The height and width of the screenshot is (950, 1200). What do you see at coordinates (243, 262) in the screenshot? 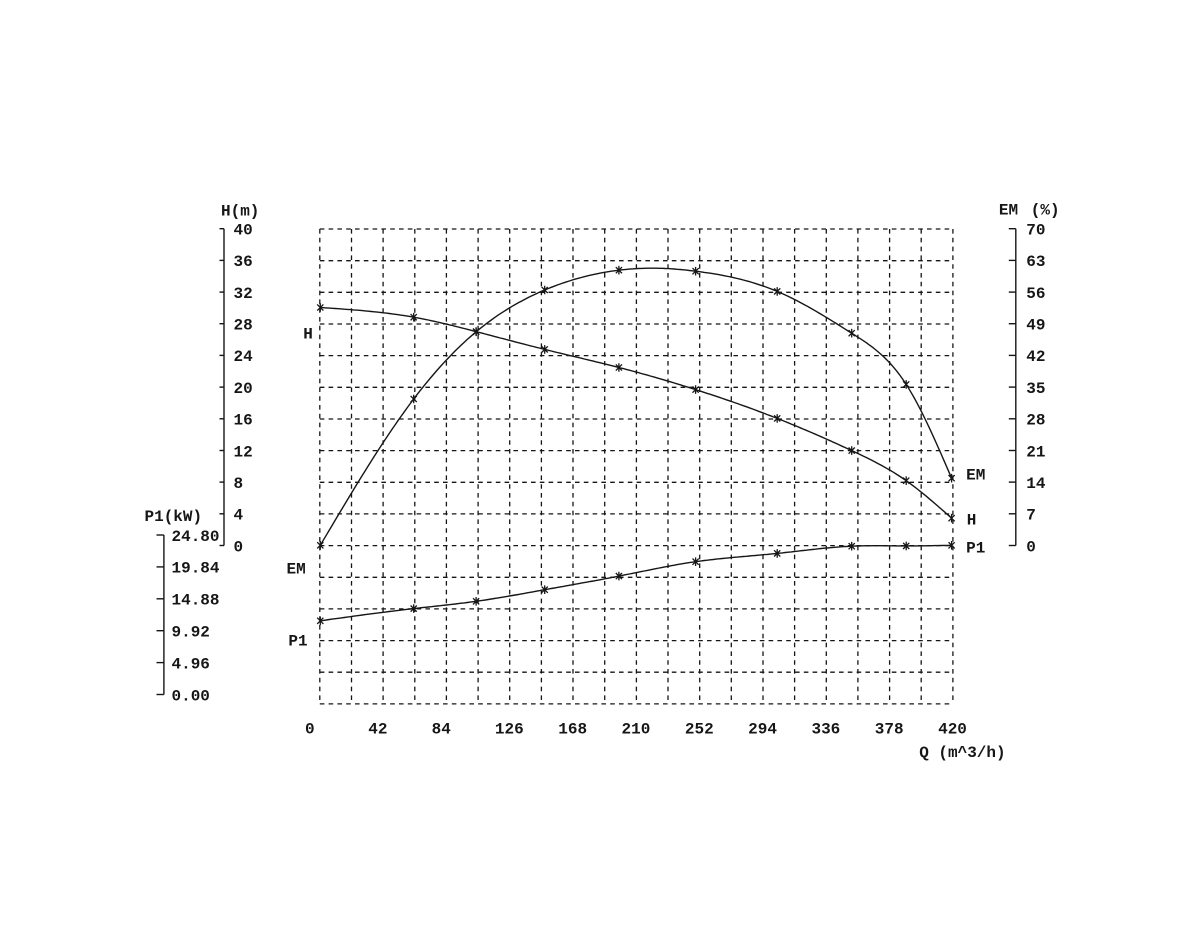
I see `svg-text: 36` at bounding box center [243, 262].